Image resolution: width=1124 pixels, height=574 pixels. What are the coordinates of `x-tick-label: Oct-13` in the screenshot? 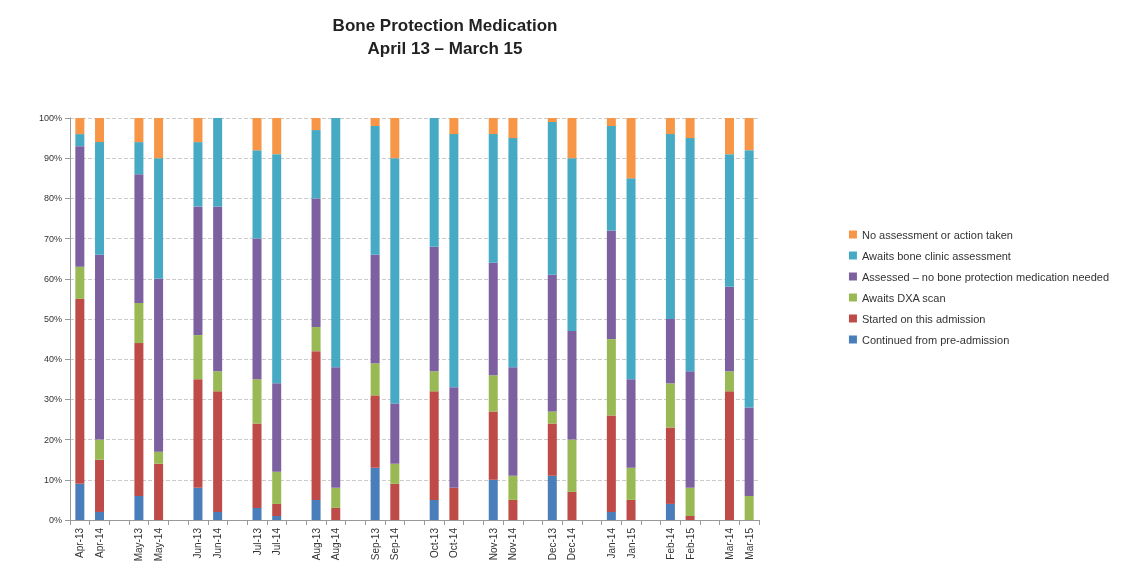 It's located at (434, 543).